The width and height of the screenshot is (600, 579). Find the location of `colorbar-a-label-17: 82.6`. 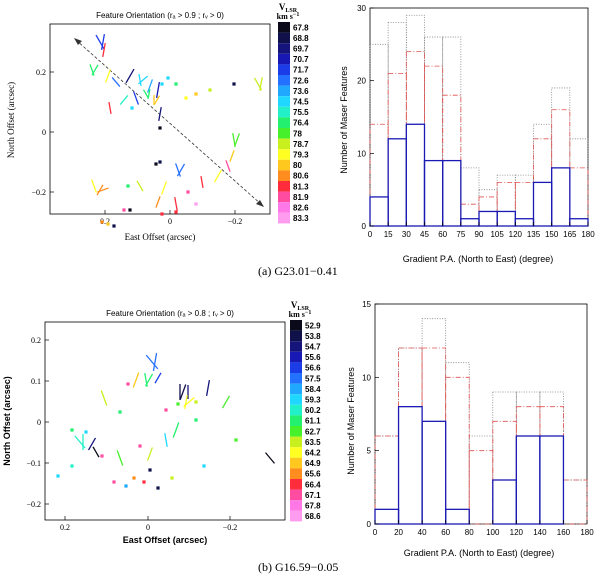

colorbar-a-label-17: 82.6 is located at coordinates (301, 208).